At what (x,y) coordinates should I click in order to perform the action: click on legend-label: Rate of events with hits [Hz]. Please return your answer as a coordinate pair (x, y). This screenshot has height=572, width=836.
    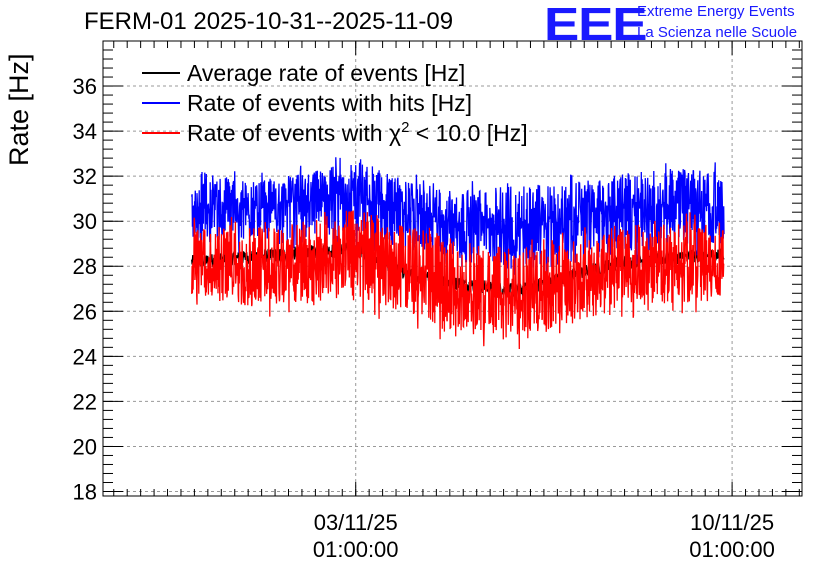
    Looking at the image, I should click on (329, 103).